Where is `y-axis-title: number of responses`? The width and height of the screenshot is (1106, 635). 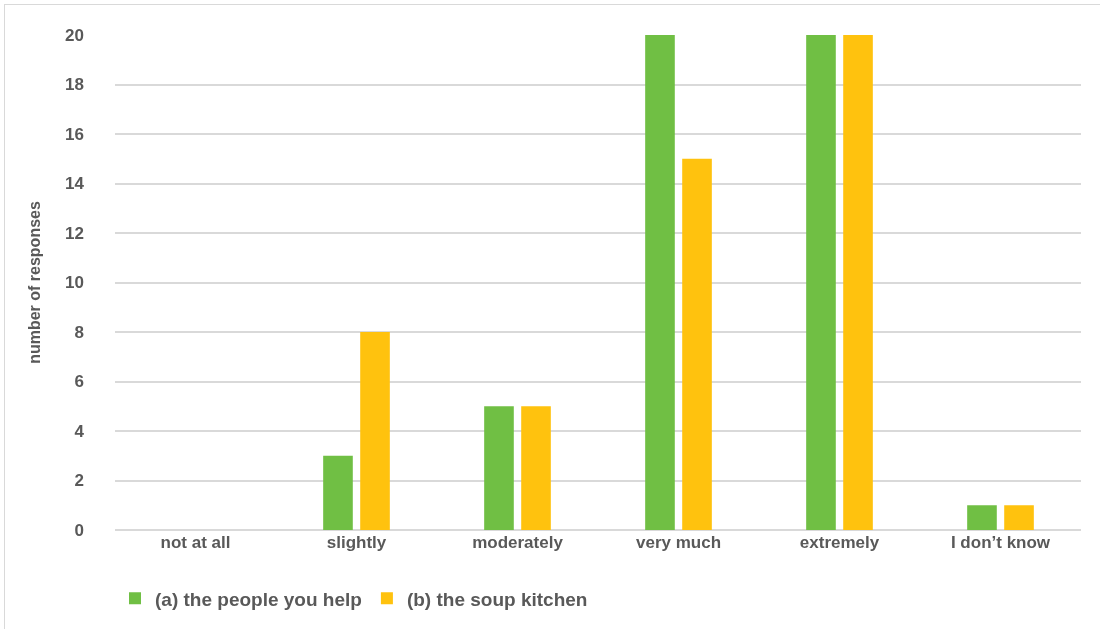 y-axis-title: number of responses is located at coordinates (34, 282).